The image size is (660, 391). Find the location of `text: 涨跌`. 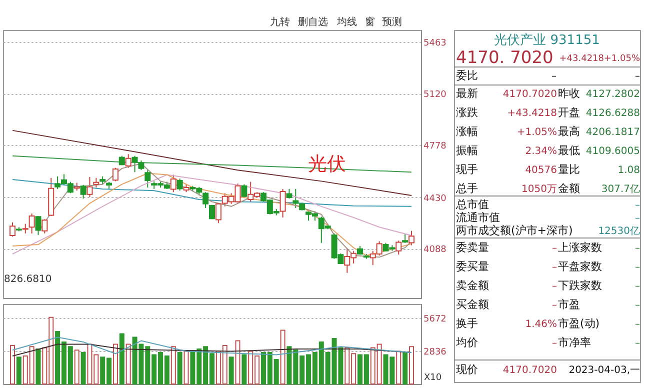

text: 涨跌 is located at coordinates (467, 112).